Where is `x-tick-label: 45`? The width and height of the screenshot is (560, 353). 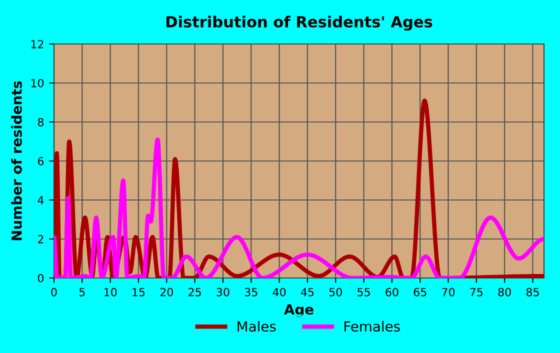 x-tick-label: 45 is located at coordinates (307, 292).